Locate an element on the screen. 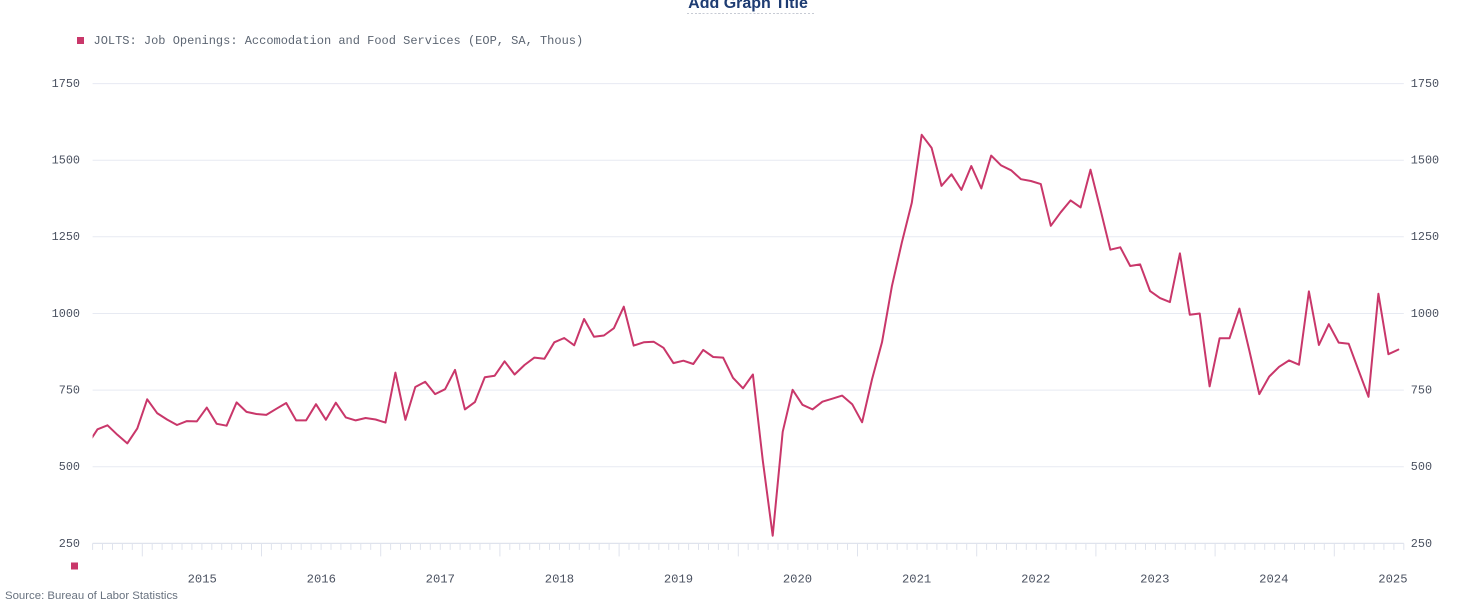 The height and width of the screenshot is (608, 1467). svg-text: 2017 is located at coordinates (440, 580).